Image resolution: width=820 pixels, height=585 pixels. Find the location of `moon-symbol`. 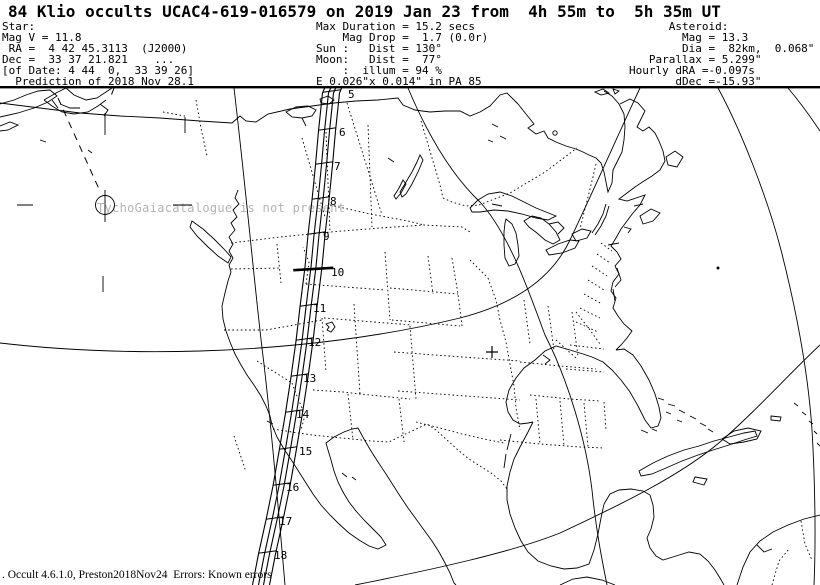

moon-symbol is located at coordinates (104, 189).